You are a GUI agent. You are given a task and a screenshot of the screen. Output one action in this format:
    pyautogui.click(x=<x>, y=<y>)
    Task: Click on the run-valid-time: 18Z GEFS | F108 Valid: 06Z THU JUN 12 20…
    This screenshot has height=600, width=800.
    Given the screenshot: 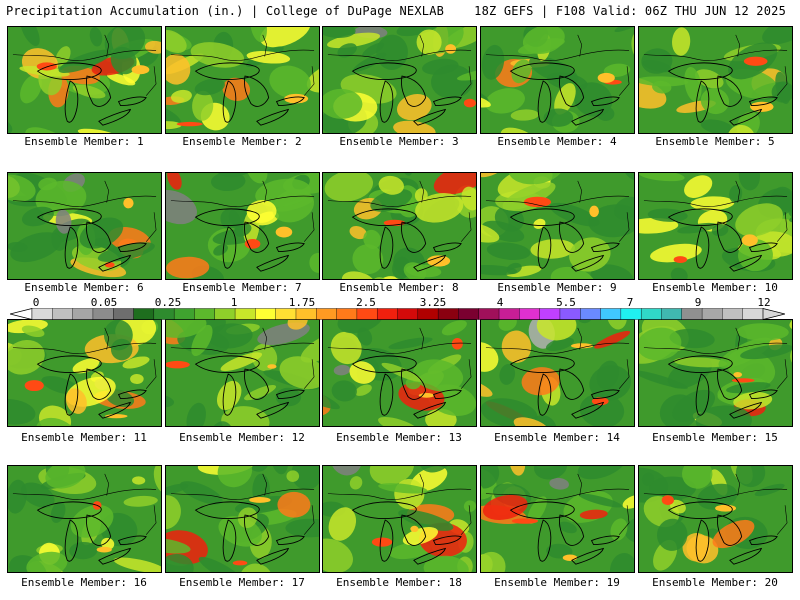 What is the action you would take?
    pyautogui.click(x=630, y=11)
    